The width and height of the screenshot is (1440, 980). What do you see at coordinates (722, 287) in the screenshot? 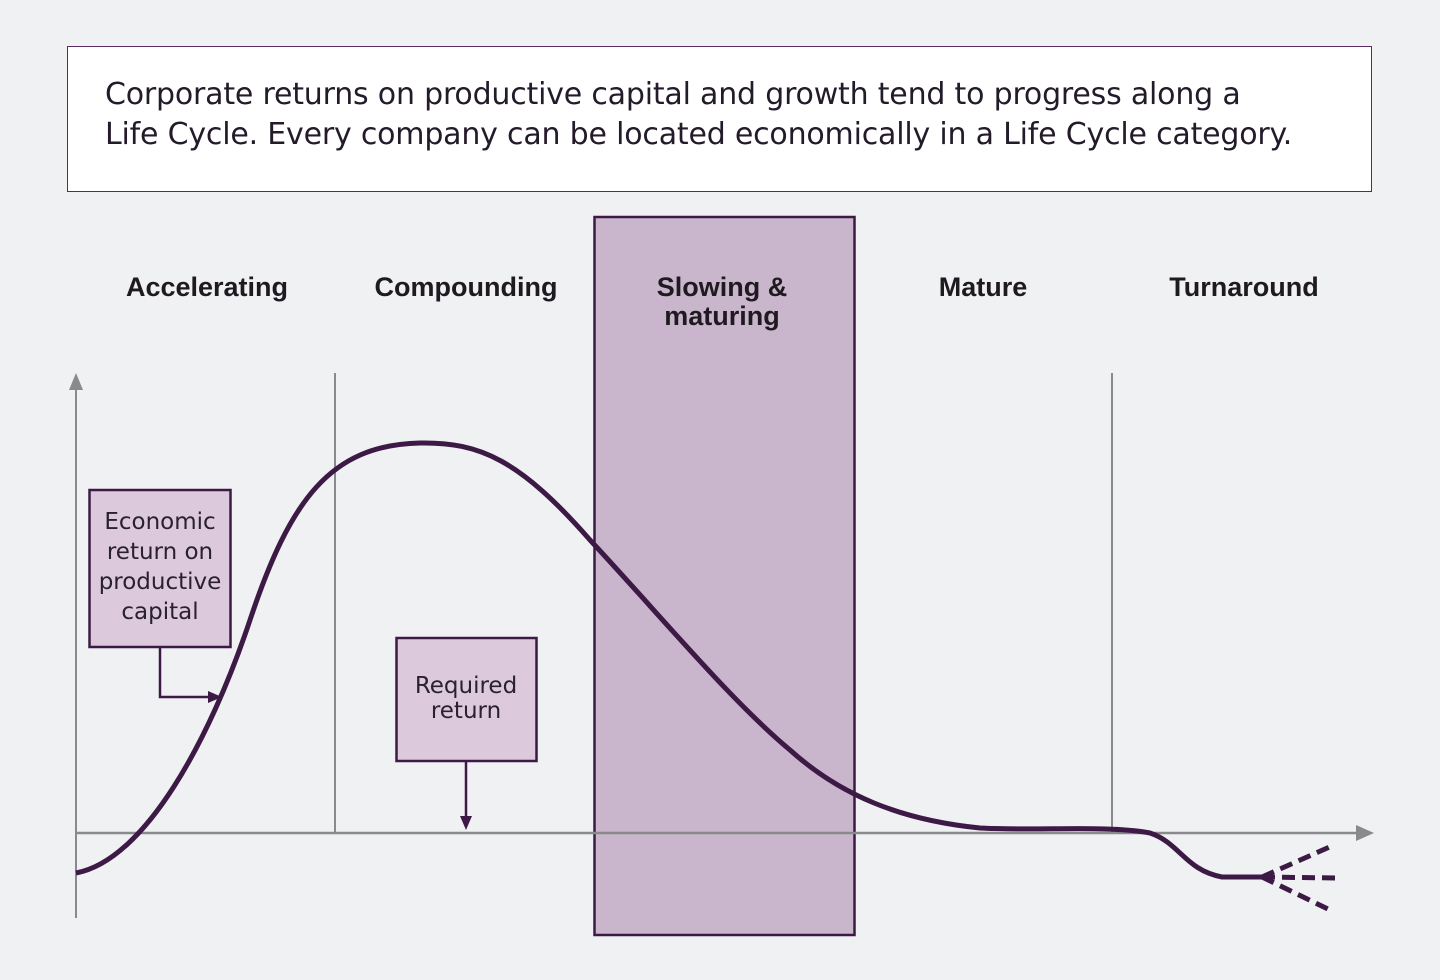
I see `stage-label-slowing: Slowing &` at bounding box center [722, 287].